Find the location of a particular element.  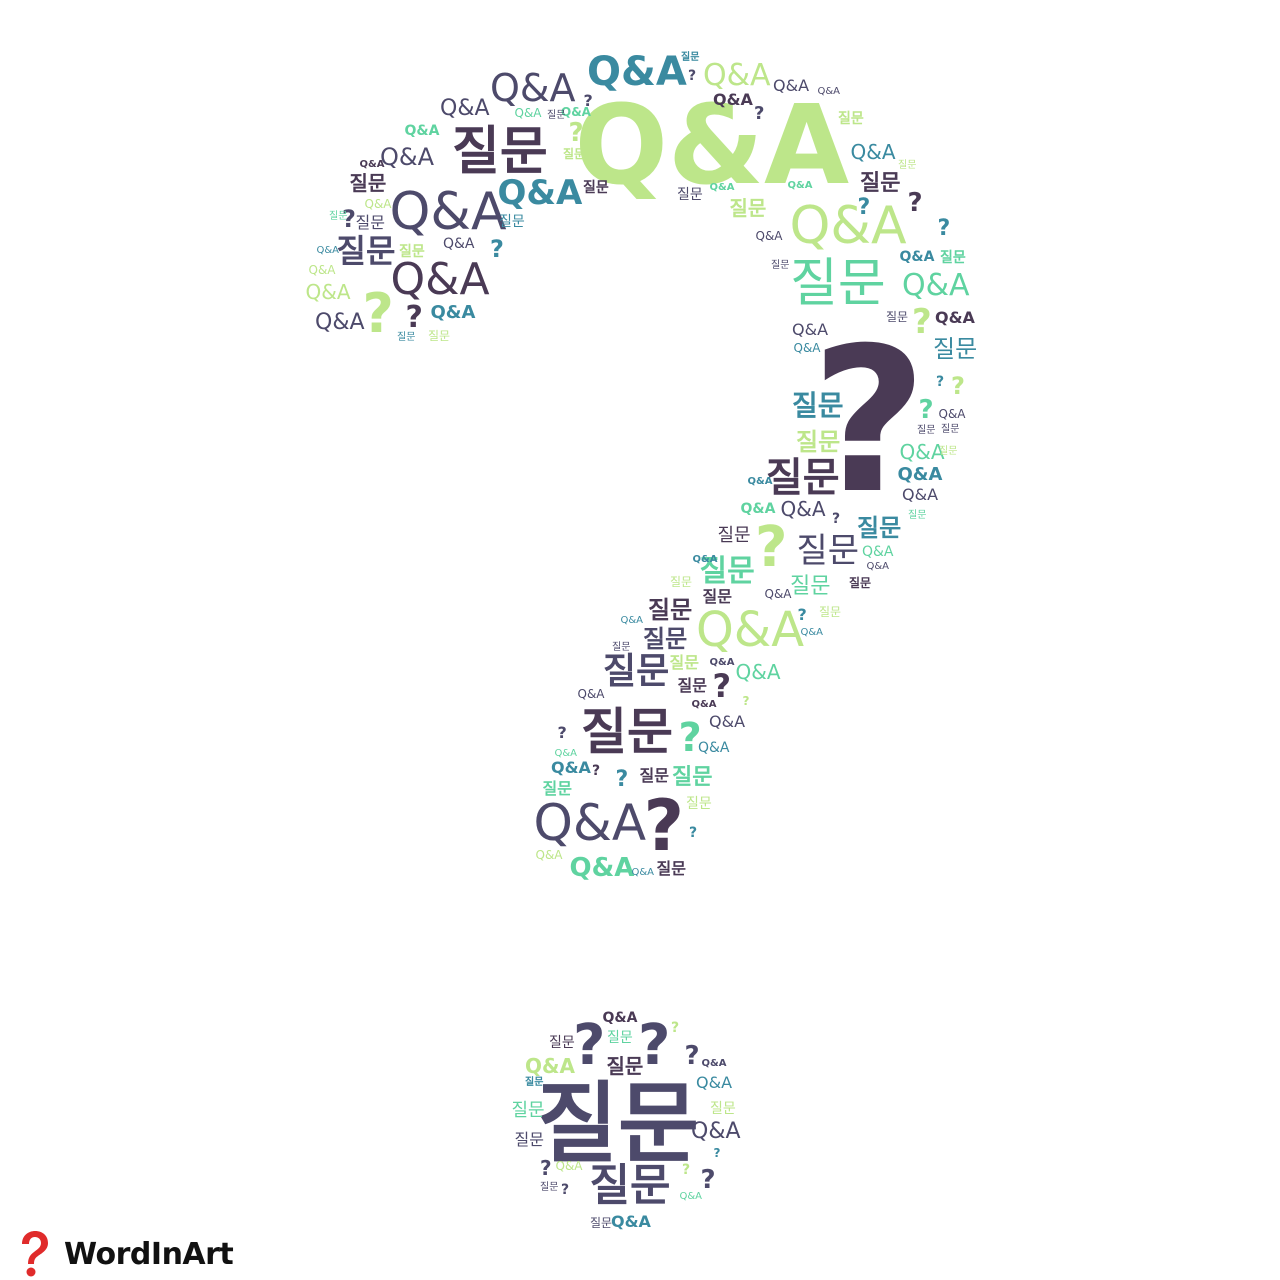

brand-watermark: WordInArt is located at coordinates (124, 1254).